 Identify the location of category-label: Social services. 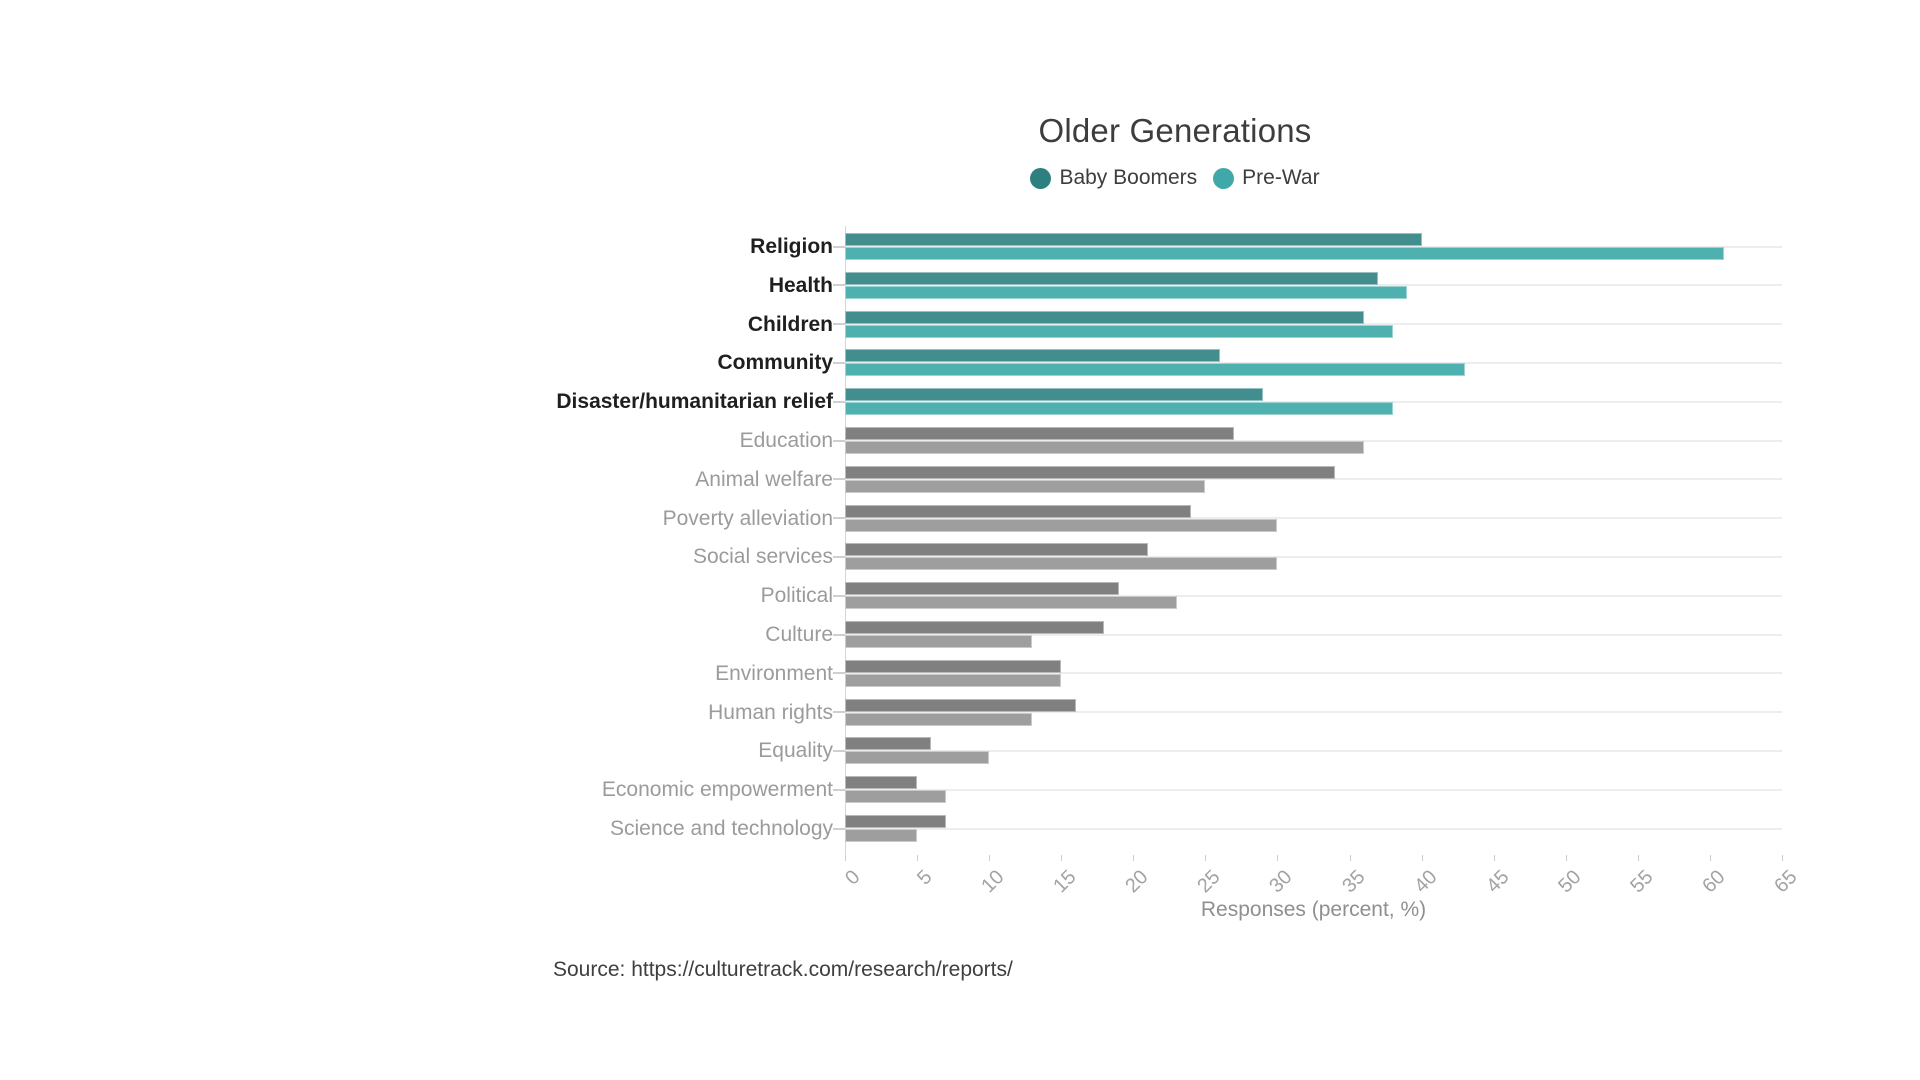
(762, 557).